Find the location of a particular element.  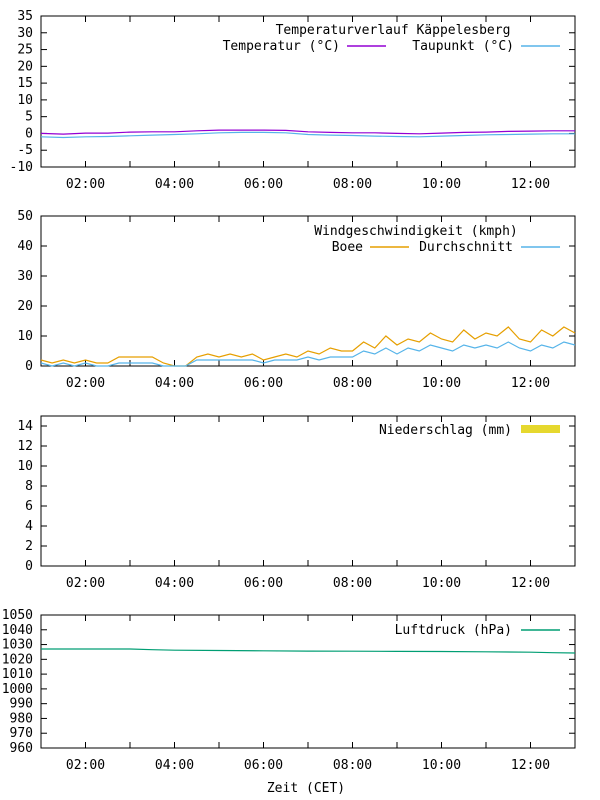

temperature-series-dewpoint-line is located at coordinates (307, 135).